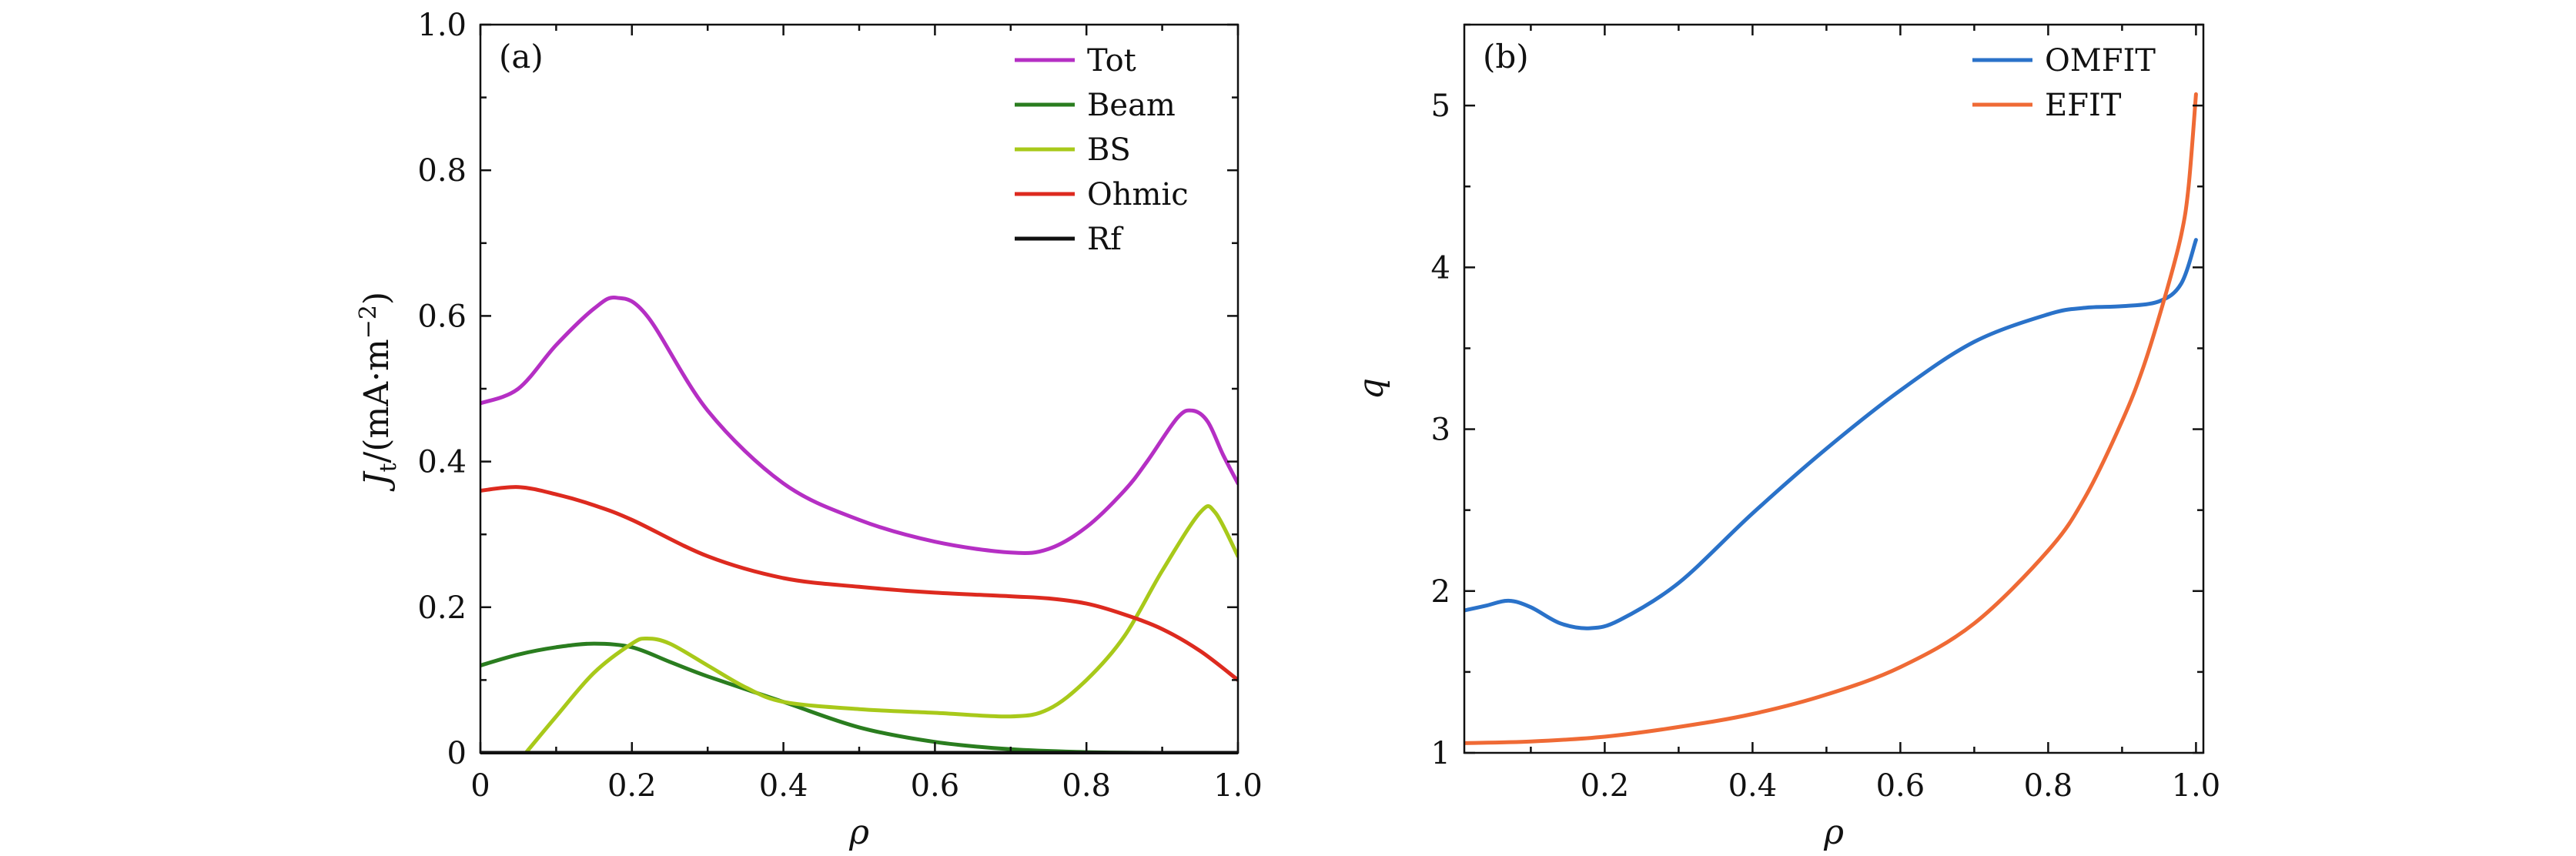  I want to click on y-tick-label: 2, so click(1441, 592).